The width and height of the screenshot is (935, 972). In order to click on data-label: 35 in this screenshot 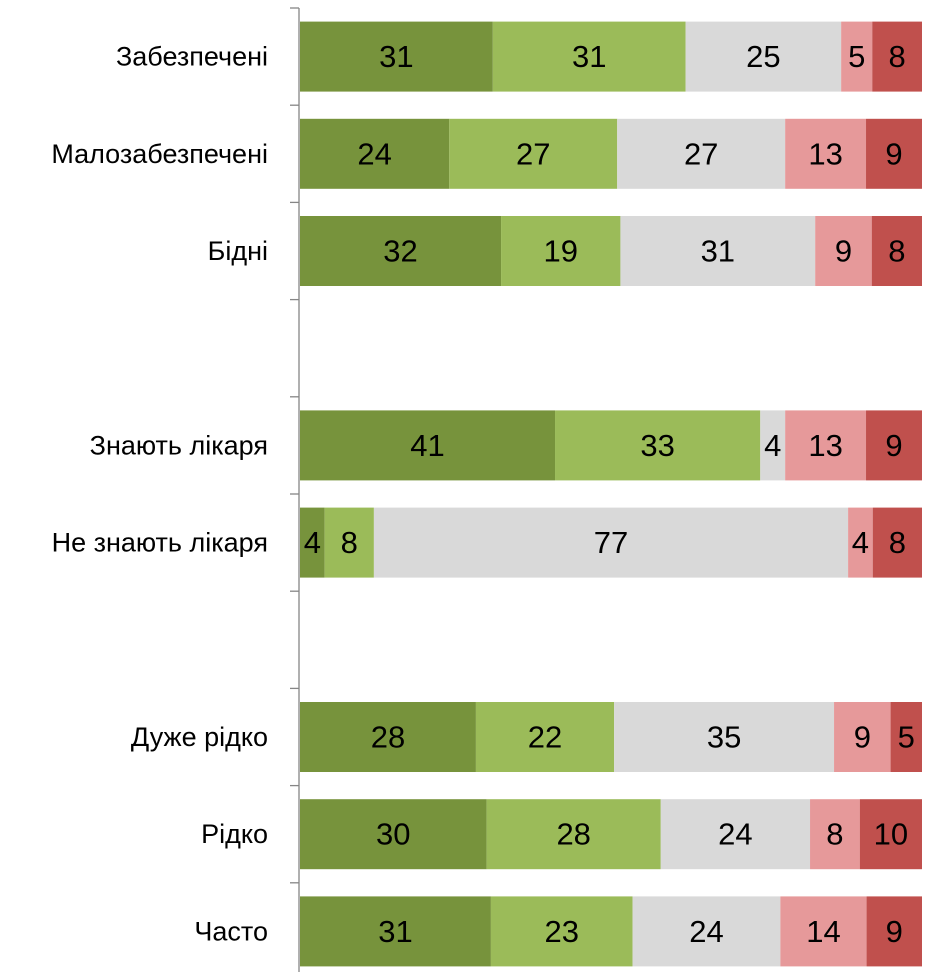, I will do `click(724, 737)`.